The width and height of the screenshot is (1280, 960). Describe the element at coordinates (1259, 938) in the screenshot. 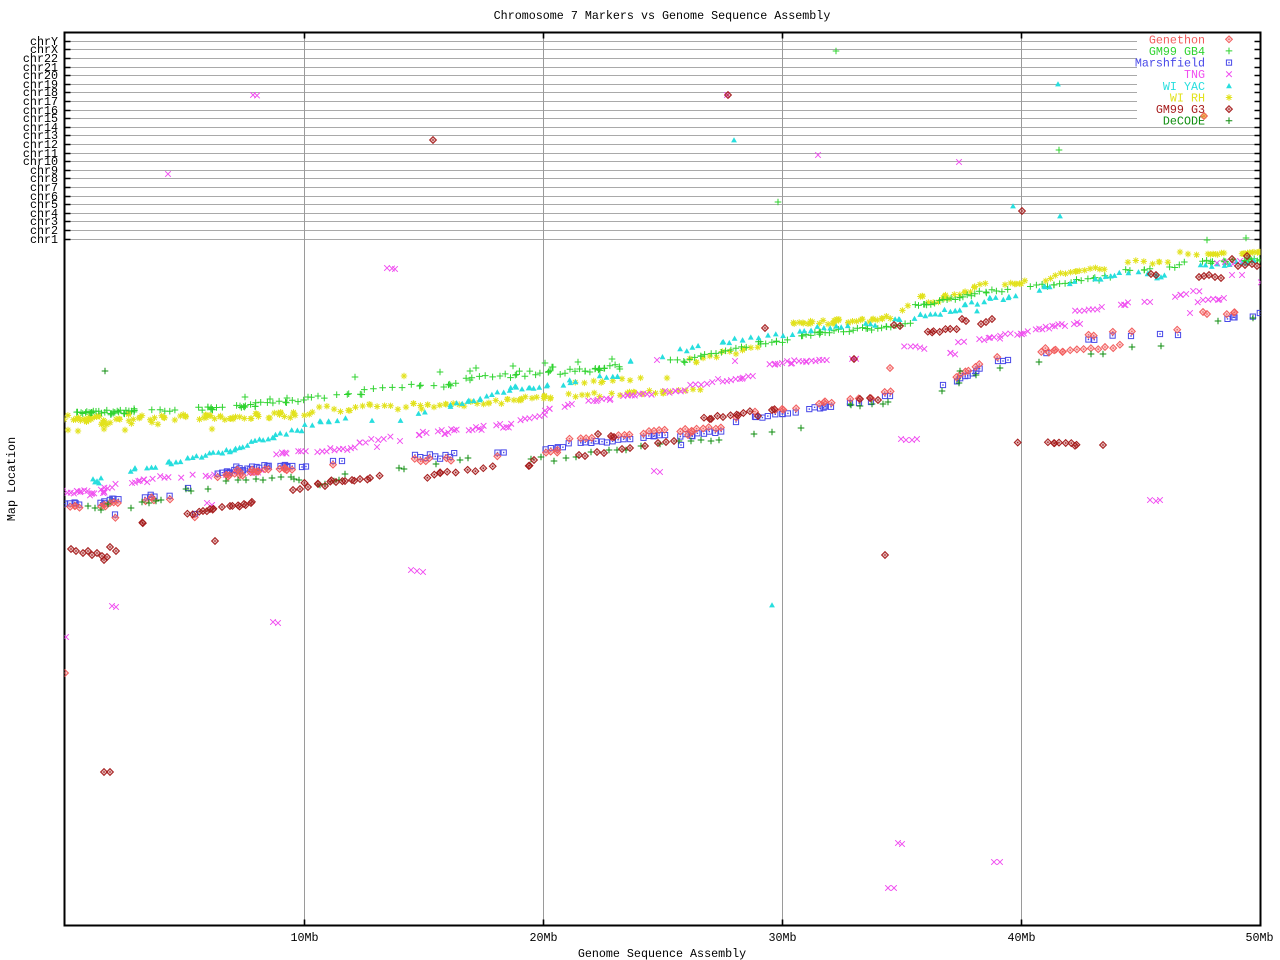

I see `svg-text: 50Mb` at that location.